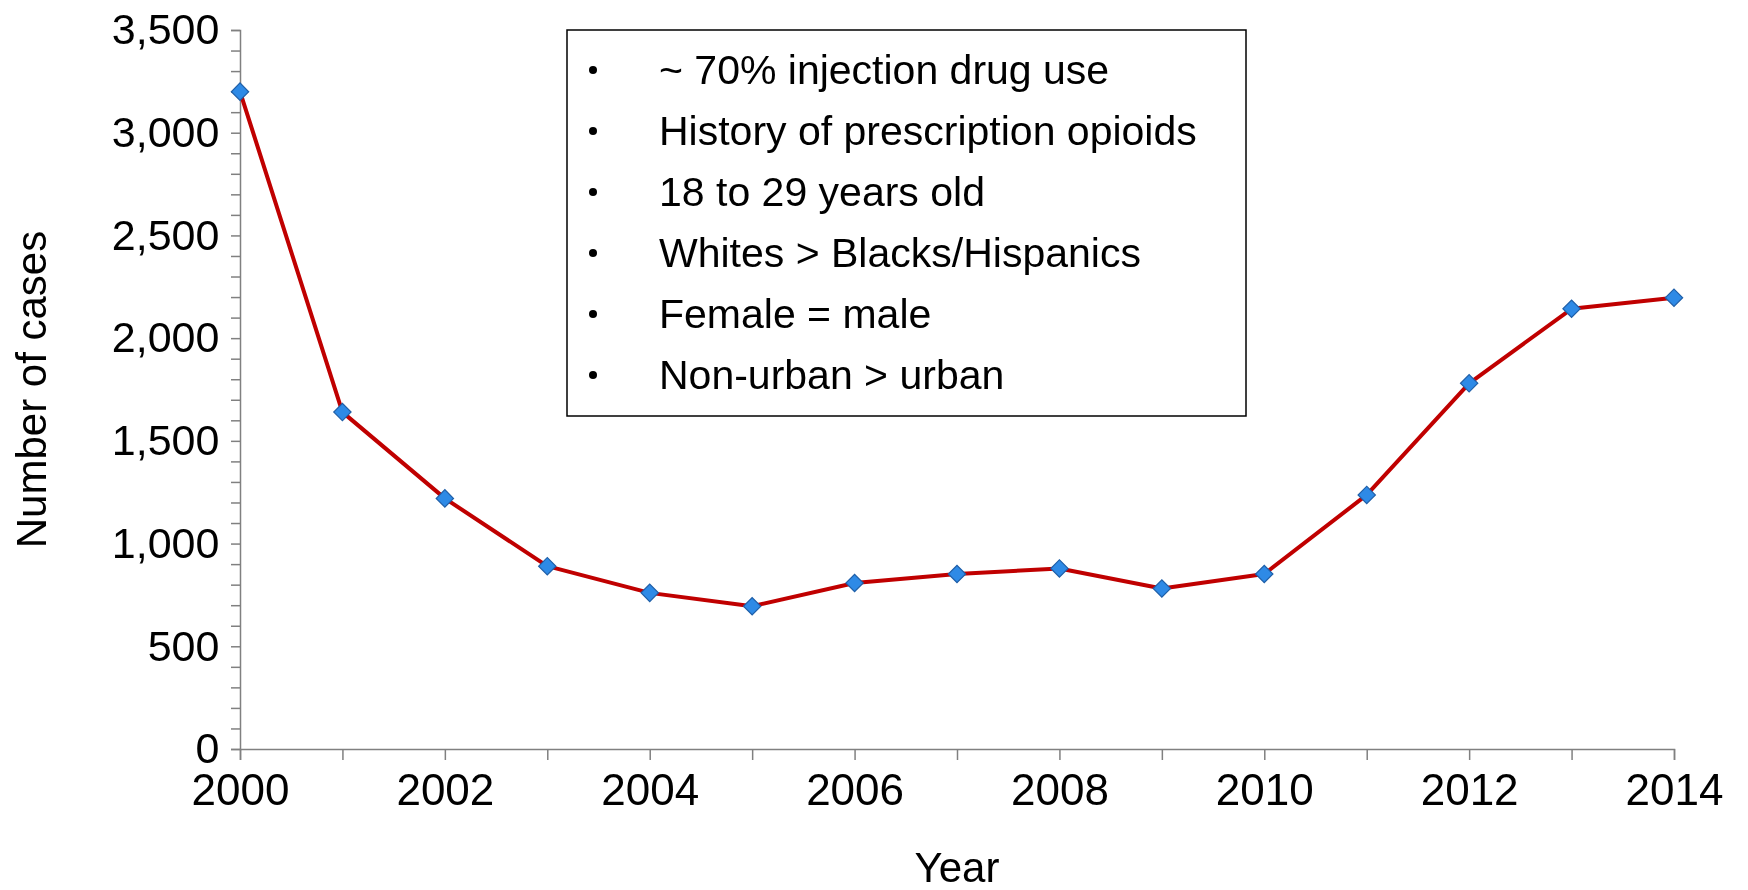  I want to click on x-tick-label: 2008, so click(1059, 789).